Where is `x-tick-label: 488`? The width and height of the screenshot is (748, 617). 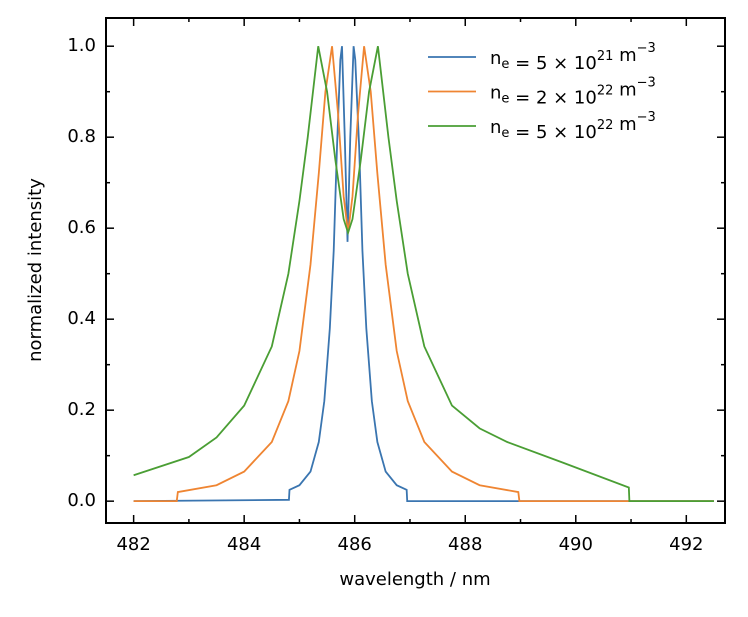
x-tick-label: 488 is located at coordinates (465, 544).